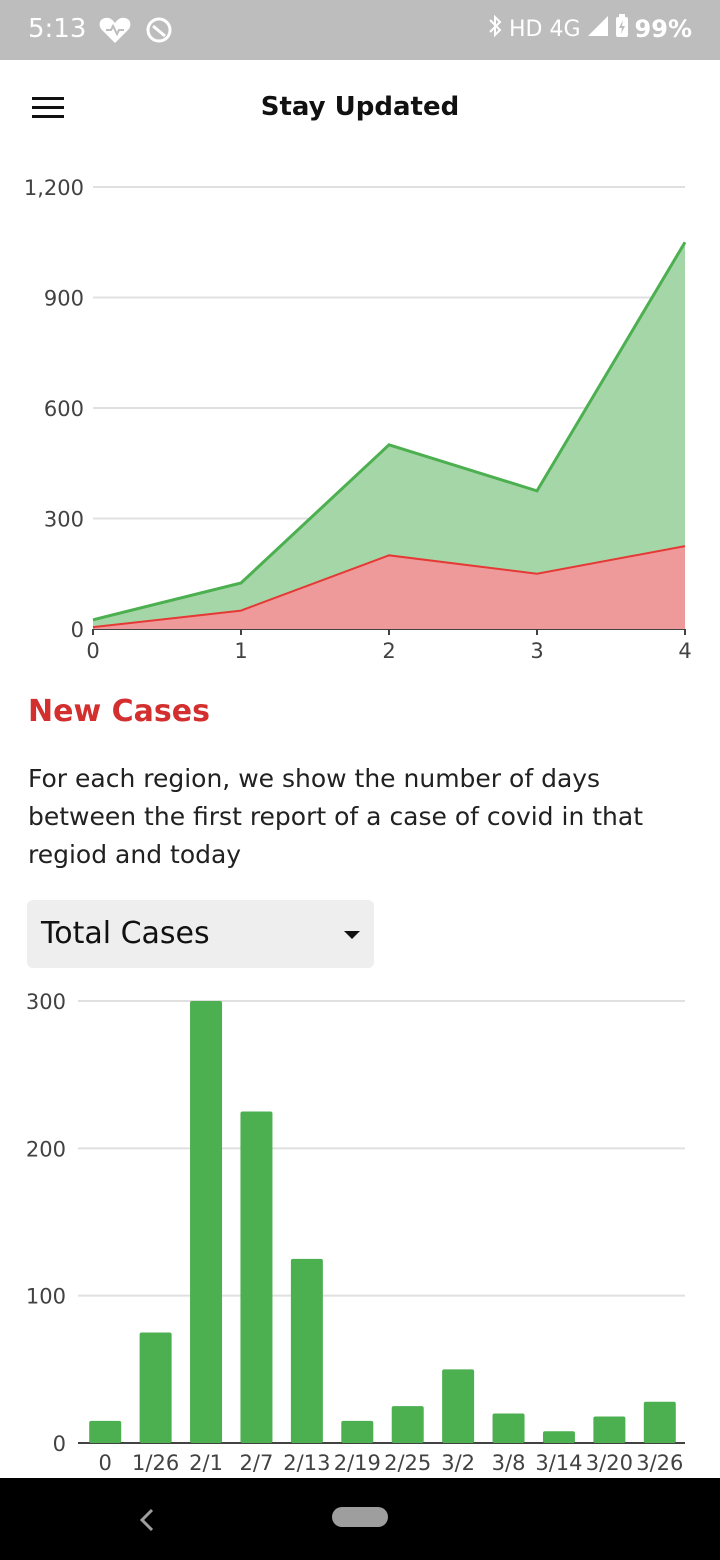 The image size is (720, 1560). Describe the element at coordinates (77, 630) in the screenshot. I see `area-y-tick-label: 0` at that location.